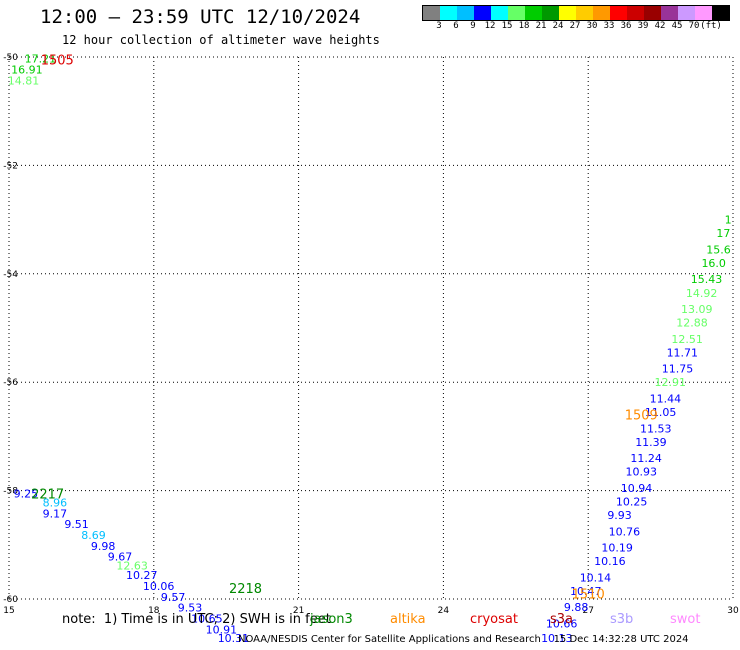 The height and width of the screenshot is (650, 740). What do you see at coordinates (507, 26) in the screenshot?
I see `color-scale-label: 15` at bounding box center [507, 26].